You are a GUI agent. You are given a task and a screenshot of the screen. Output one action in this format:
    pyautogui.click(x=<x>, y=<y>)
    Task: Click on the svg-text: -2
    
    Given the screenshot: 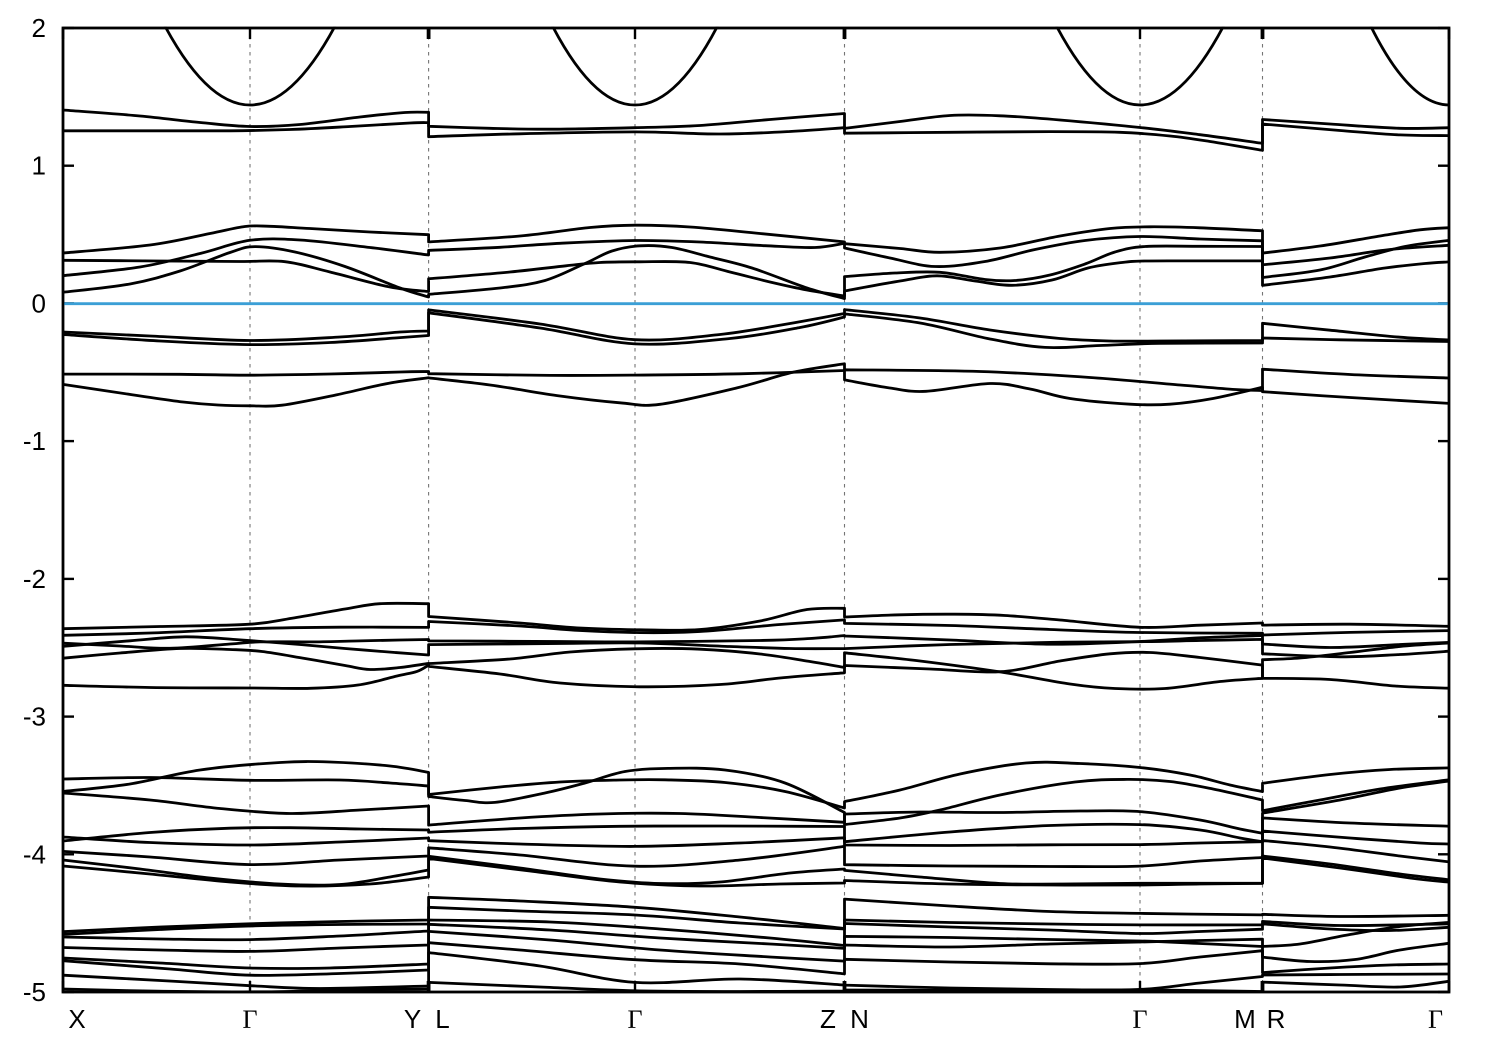 What is the action you would take?
    pyautogui.click(x=34, y=579)
    